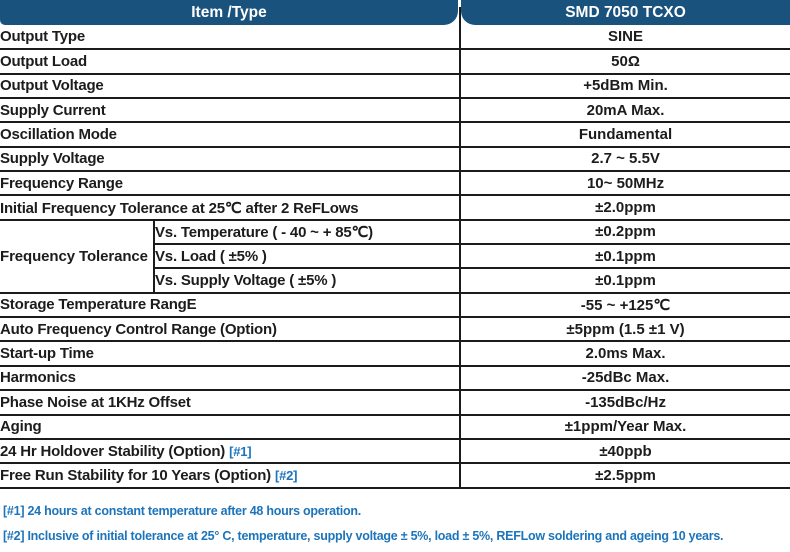 This screenshot has height=552, width=790. What do you see at coordinates (624, 184) in the screenshot?
I see `spec-value: 10~ 50MHz` at bounding box center [624, 184].